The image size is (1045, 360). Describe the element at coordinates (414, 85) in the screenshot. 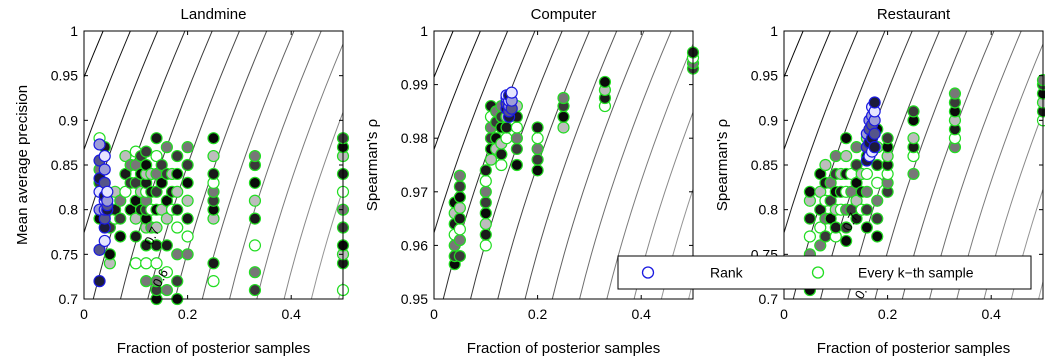

I see `y-tick-label: 0.99` at that location.